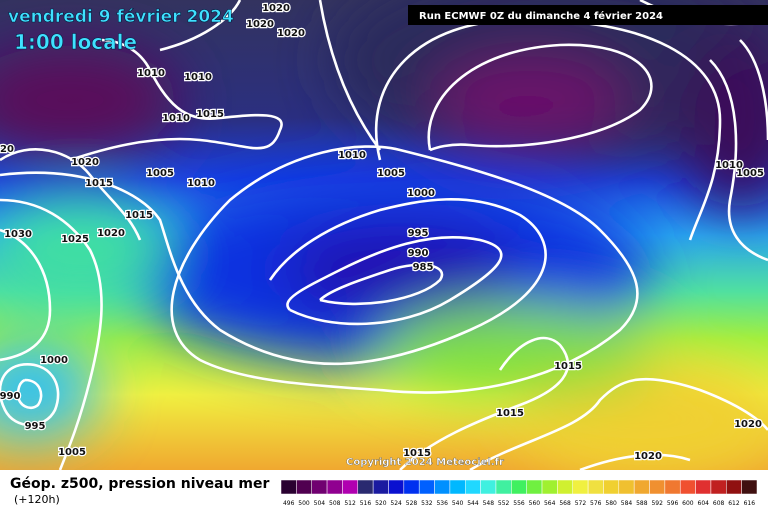 The image size is (768, 512). Describe the element at coordinates (427, 503) in the screenshot. I see `scale-label: 532` at that location.